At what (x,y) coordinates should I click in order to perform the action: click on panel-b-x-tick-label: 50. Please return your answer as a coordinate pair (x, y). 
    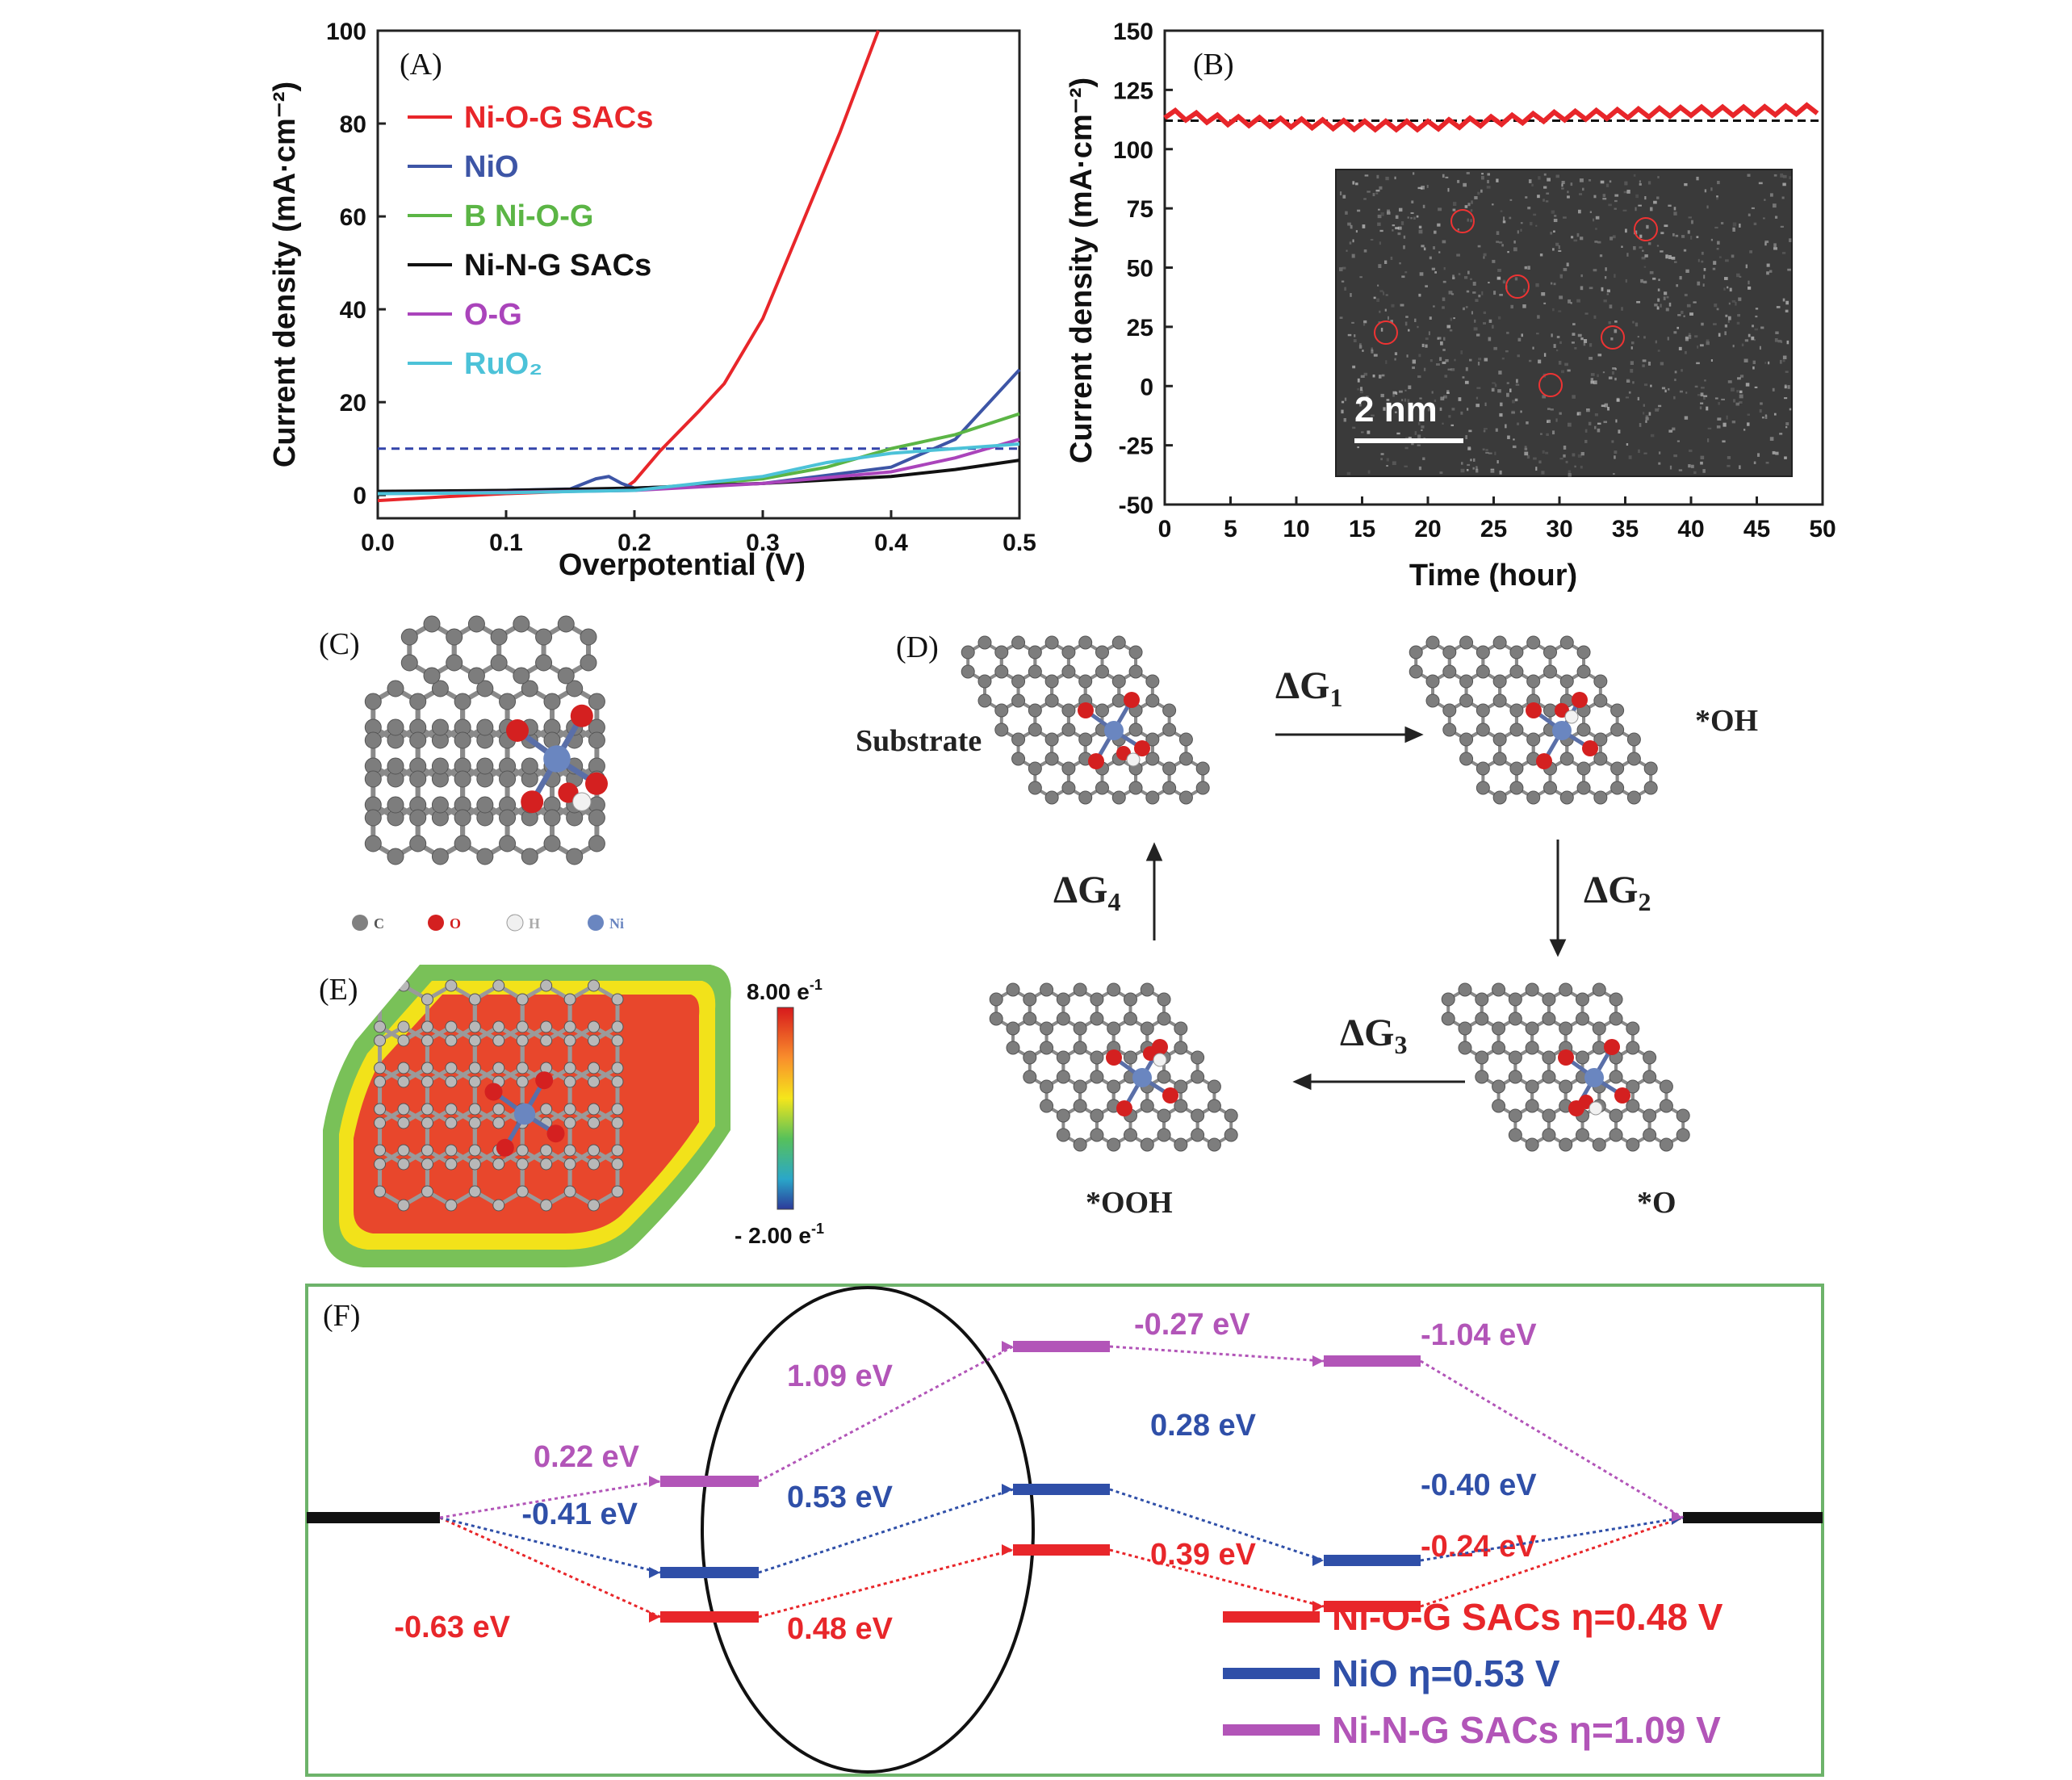
    Looking at the image, I should click on (1822, 529).